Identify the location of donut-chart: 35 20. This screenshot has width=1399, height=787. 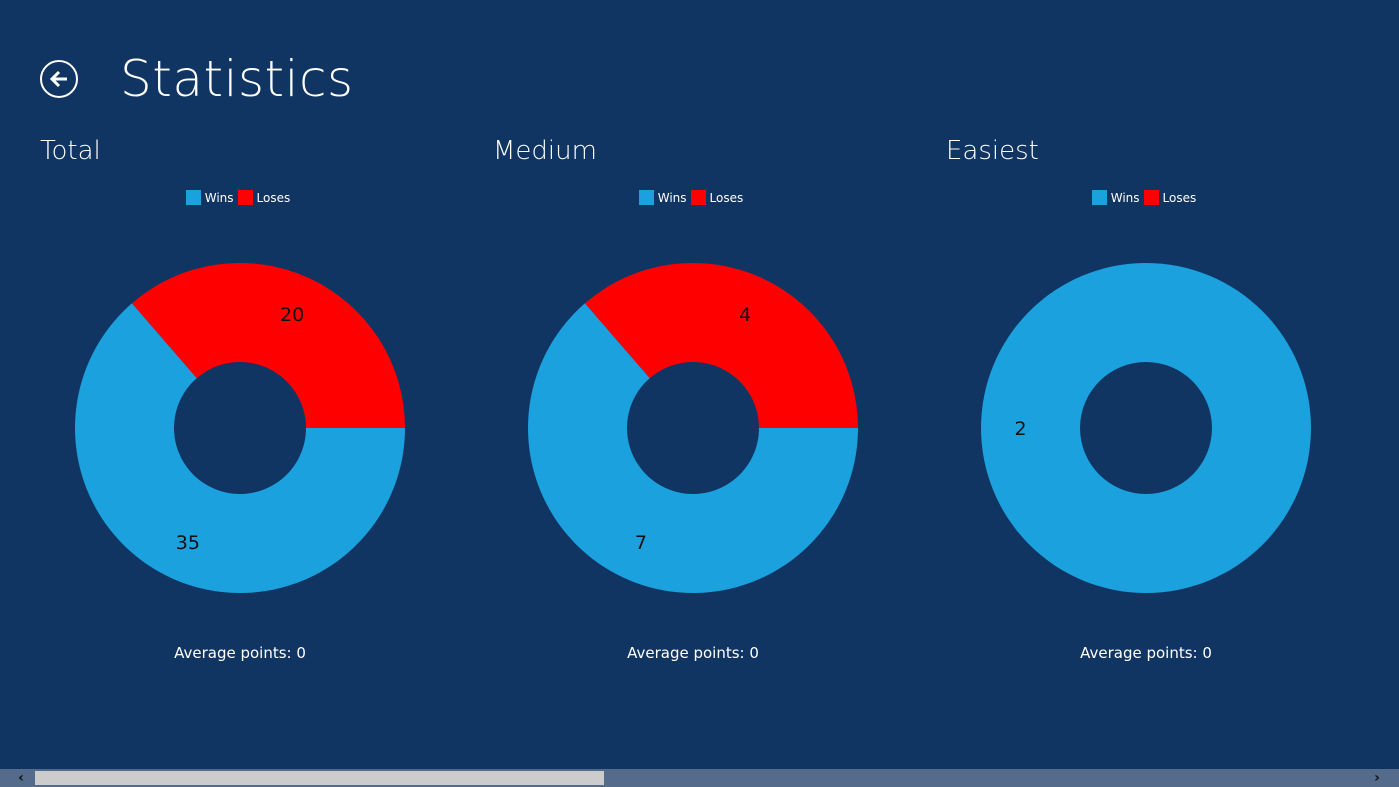
(240, 428).